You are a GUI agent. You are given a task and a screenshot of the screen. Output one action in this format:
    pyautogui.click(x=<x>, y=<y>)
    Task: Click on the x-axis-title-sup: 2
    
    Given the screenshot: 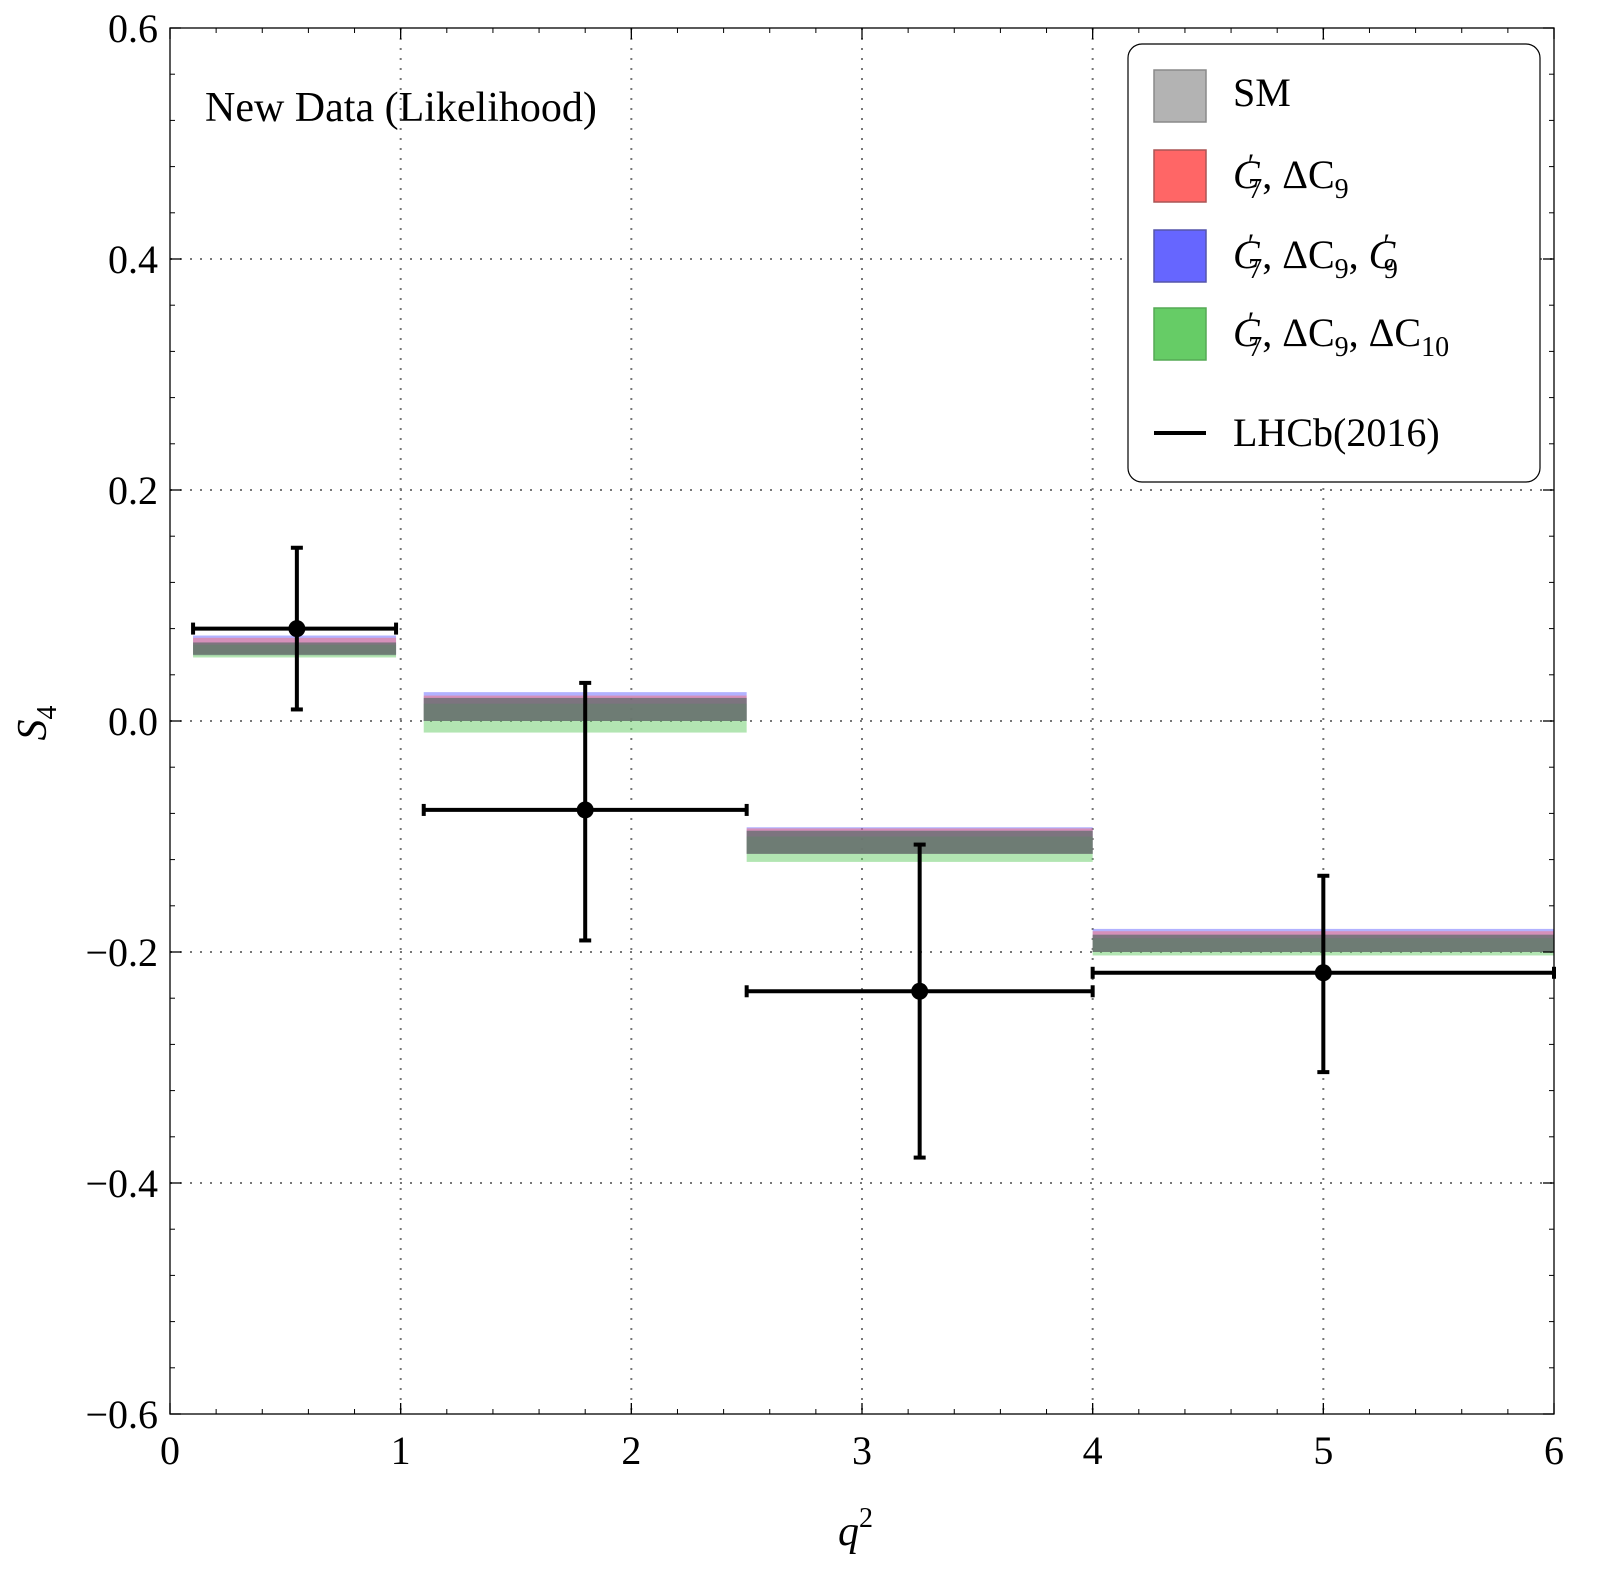 What is the action you would take?
    pyautogui.click(x=866, y=1518)
    